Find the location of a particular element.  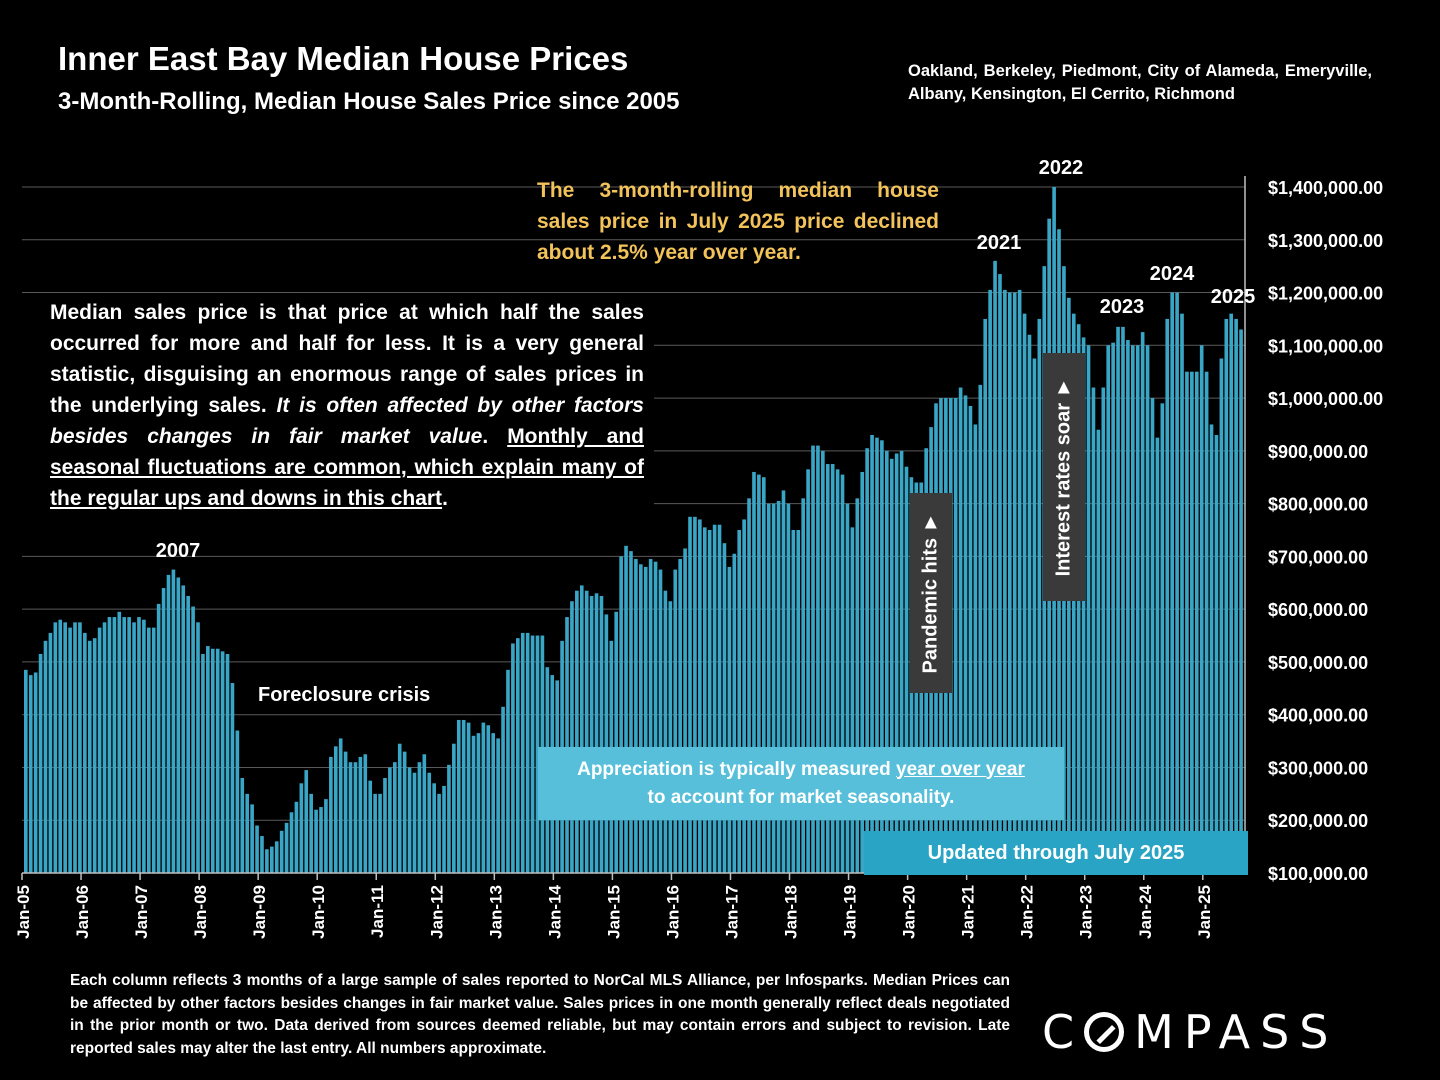

x-tick-label: Jan-18 is located at coordinates (791, 912).